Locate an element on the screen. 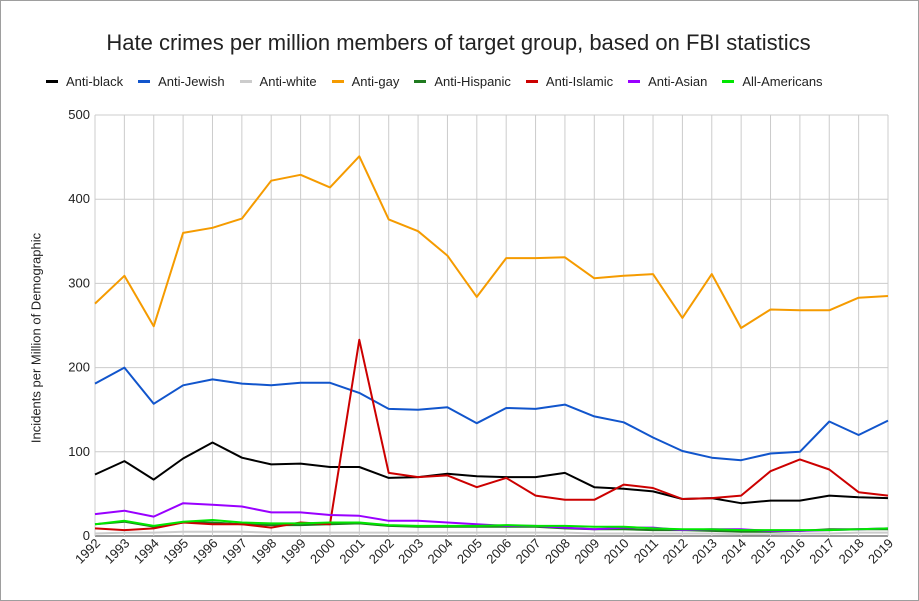 The image size is (919, 601). legend-label: Anti-gay is located at coordinates (375, 81).